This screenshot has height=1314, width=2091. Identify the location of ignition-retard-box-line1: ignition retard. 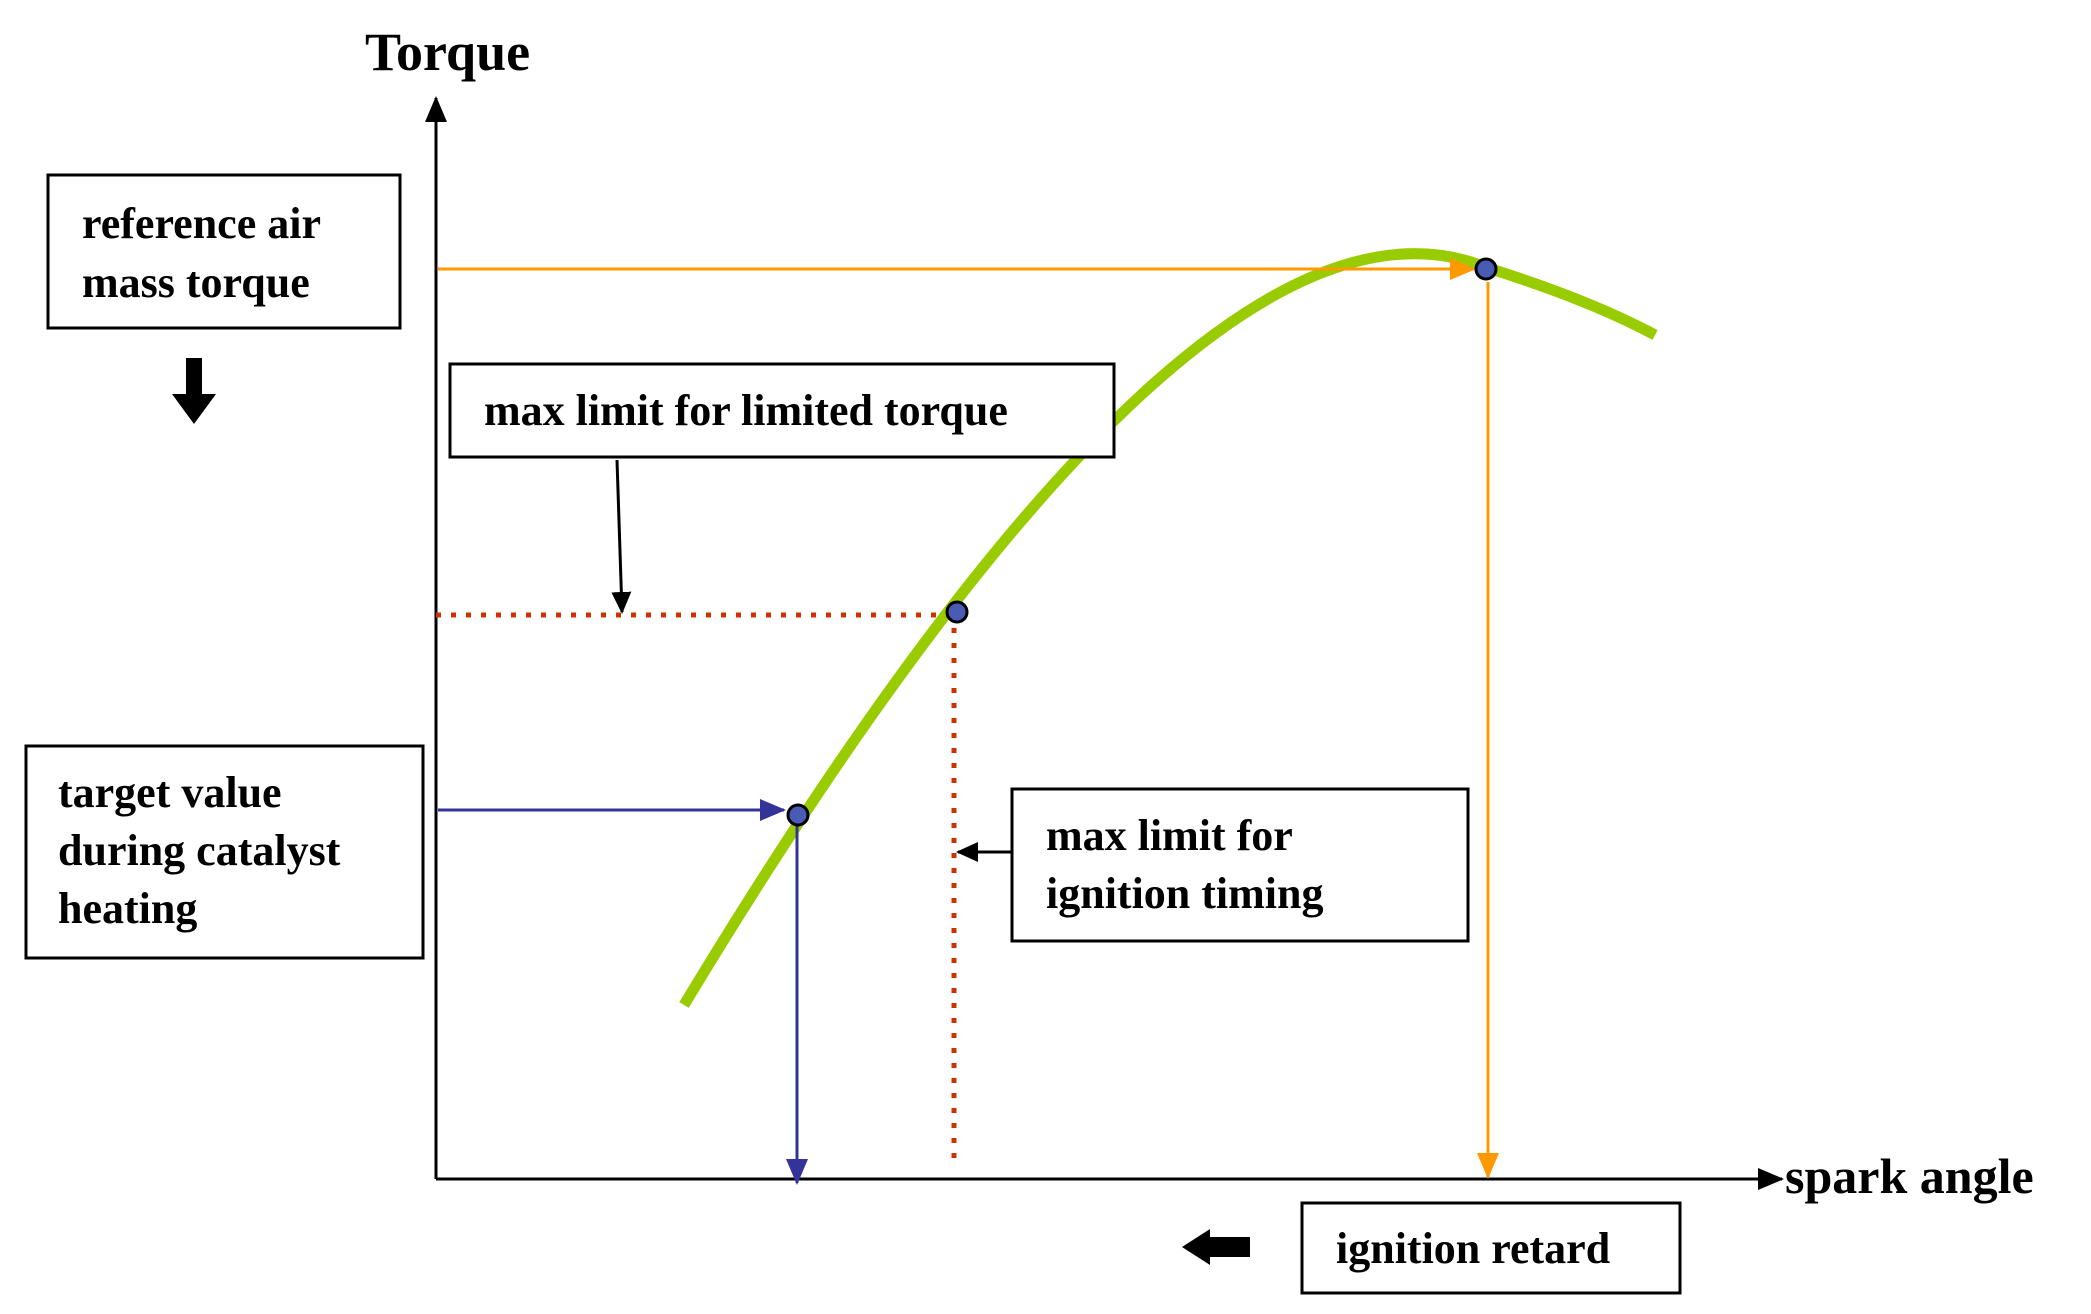
(1473, 1248).